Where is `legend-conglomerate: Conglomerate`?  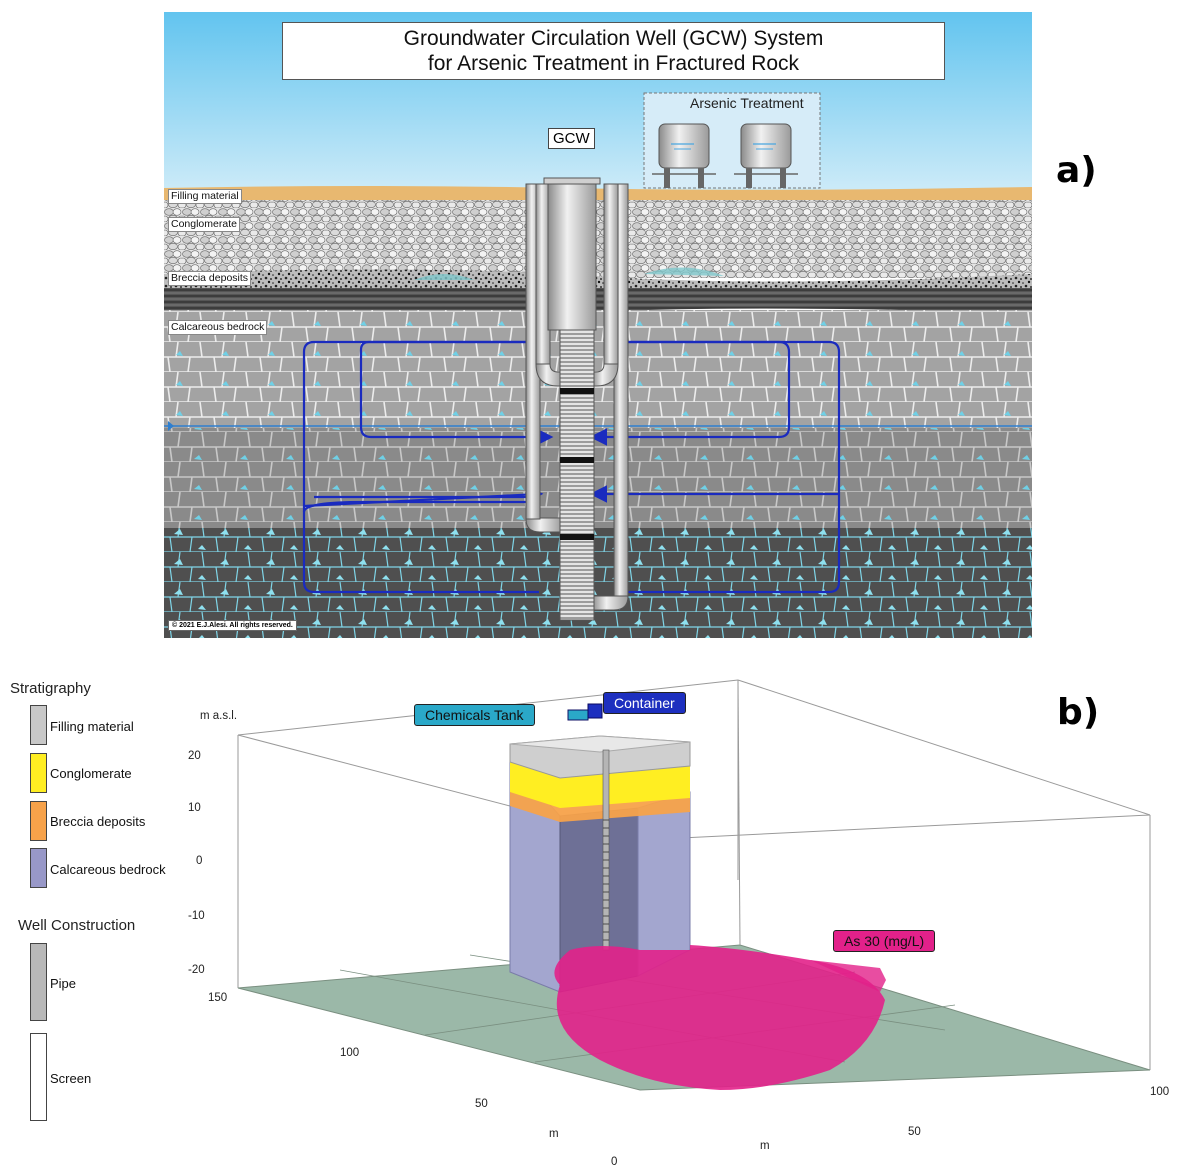 legend-conglomerate: Conglomerate is located at coordinates (91, 773).